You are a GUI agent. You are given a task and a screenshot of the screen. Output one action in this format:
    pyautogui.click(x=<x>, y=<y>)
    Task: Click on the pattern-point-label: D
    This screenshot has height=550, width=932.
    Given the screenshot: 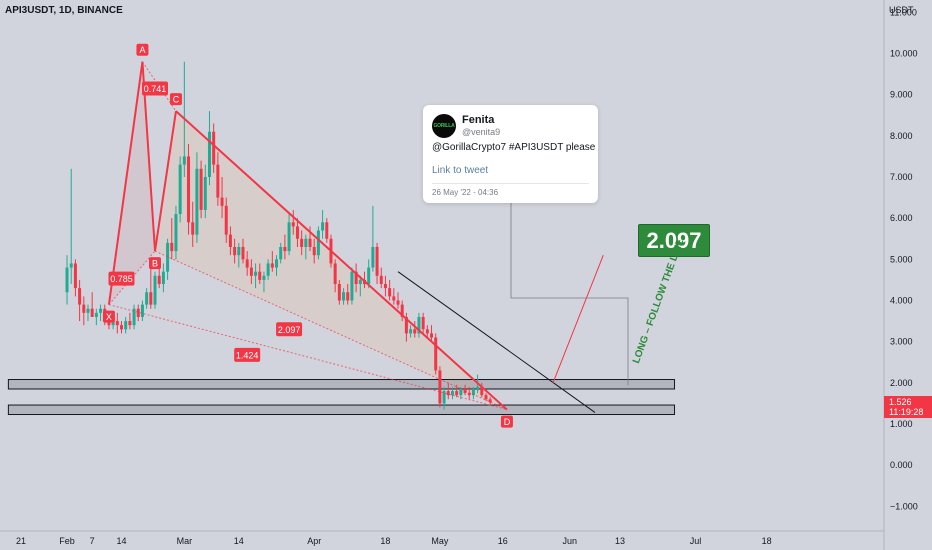 What is the action you would take?
    pyautogui.click(x=507, y=422)
    